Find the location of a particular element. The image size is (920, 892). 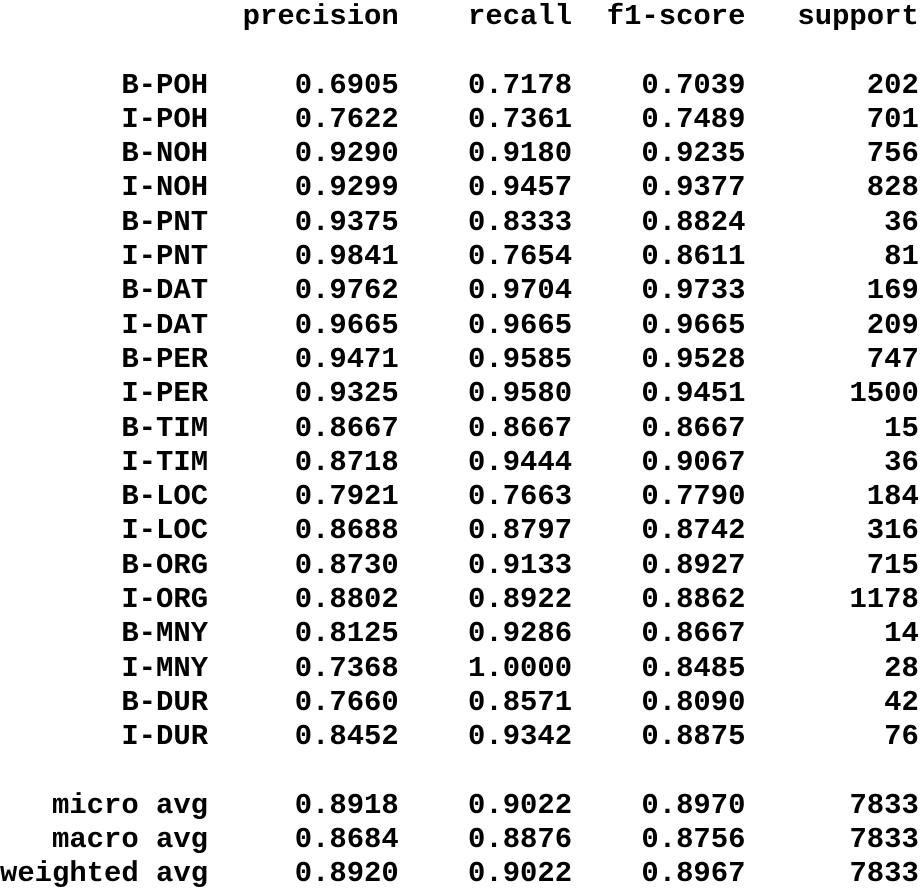

precision-value: 0.8920 is located at coordinates (346, 874).